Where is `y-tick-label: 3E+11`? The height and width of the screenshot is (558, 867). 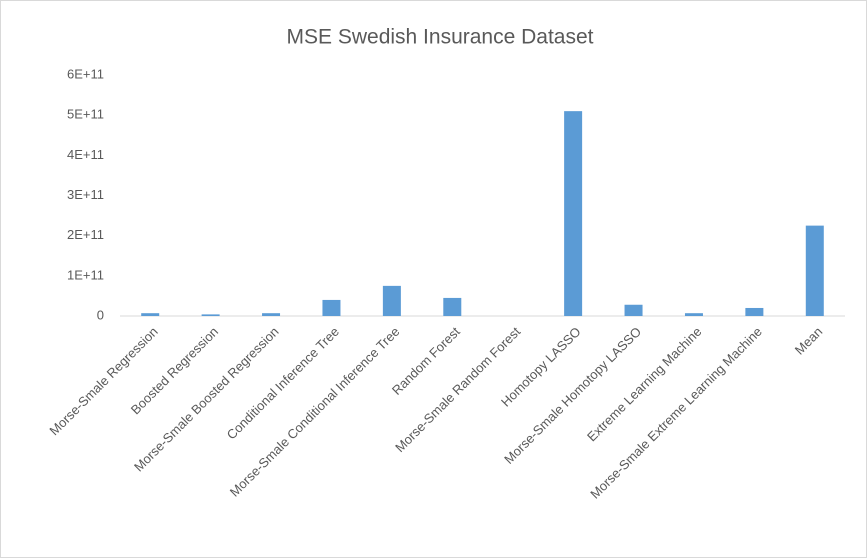 y-tick-label: 3E+11 is located at coordinates (85, 194).